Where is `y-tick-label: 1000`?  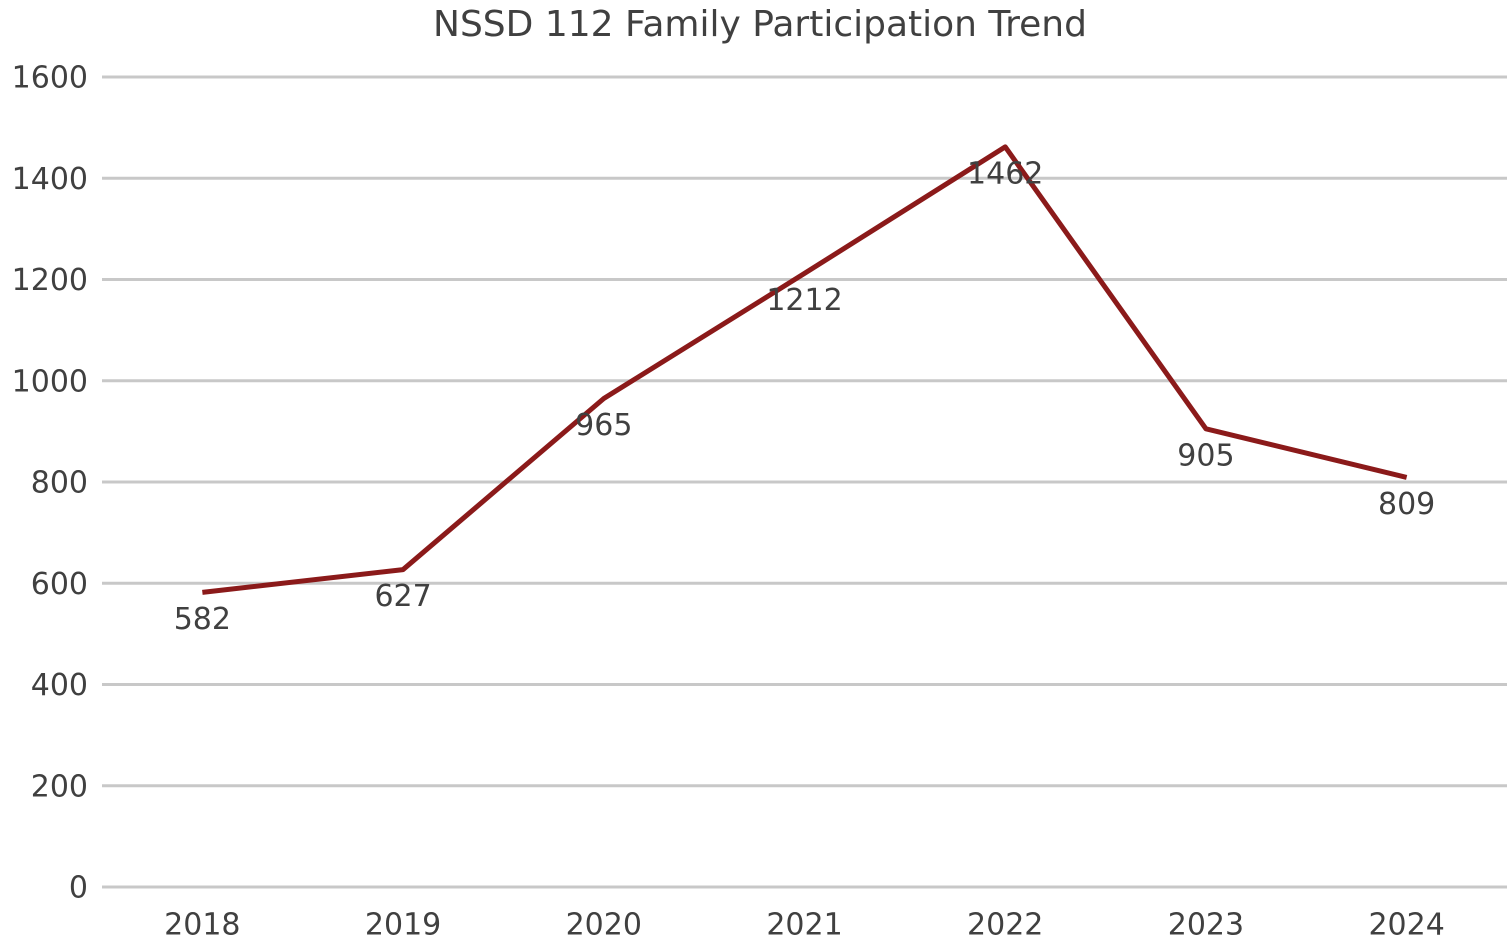 y-tick-label: 1000 is located at coordinates (50, 381).